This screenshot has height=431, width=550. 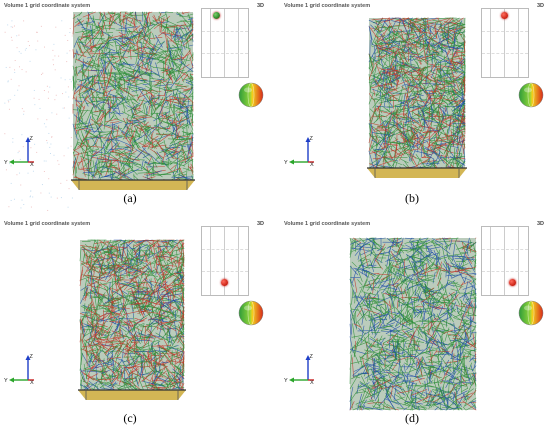 I want to click on caption-a: (a), so click(x=130, y=198).